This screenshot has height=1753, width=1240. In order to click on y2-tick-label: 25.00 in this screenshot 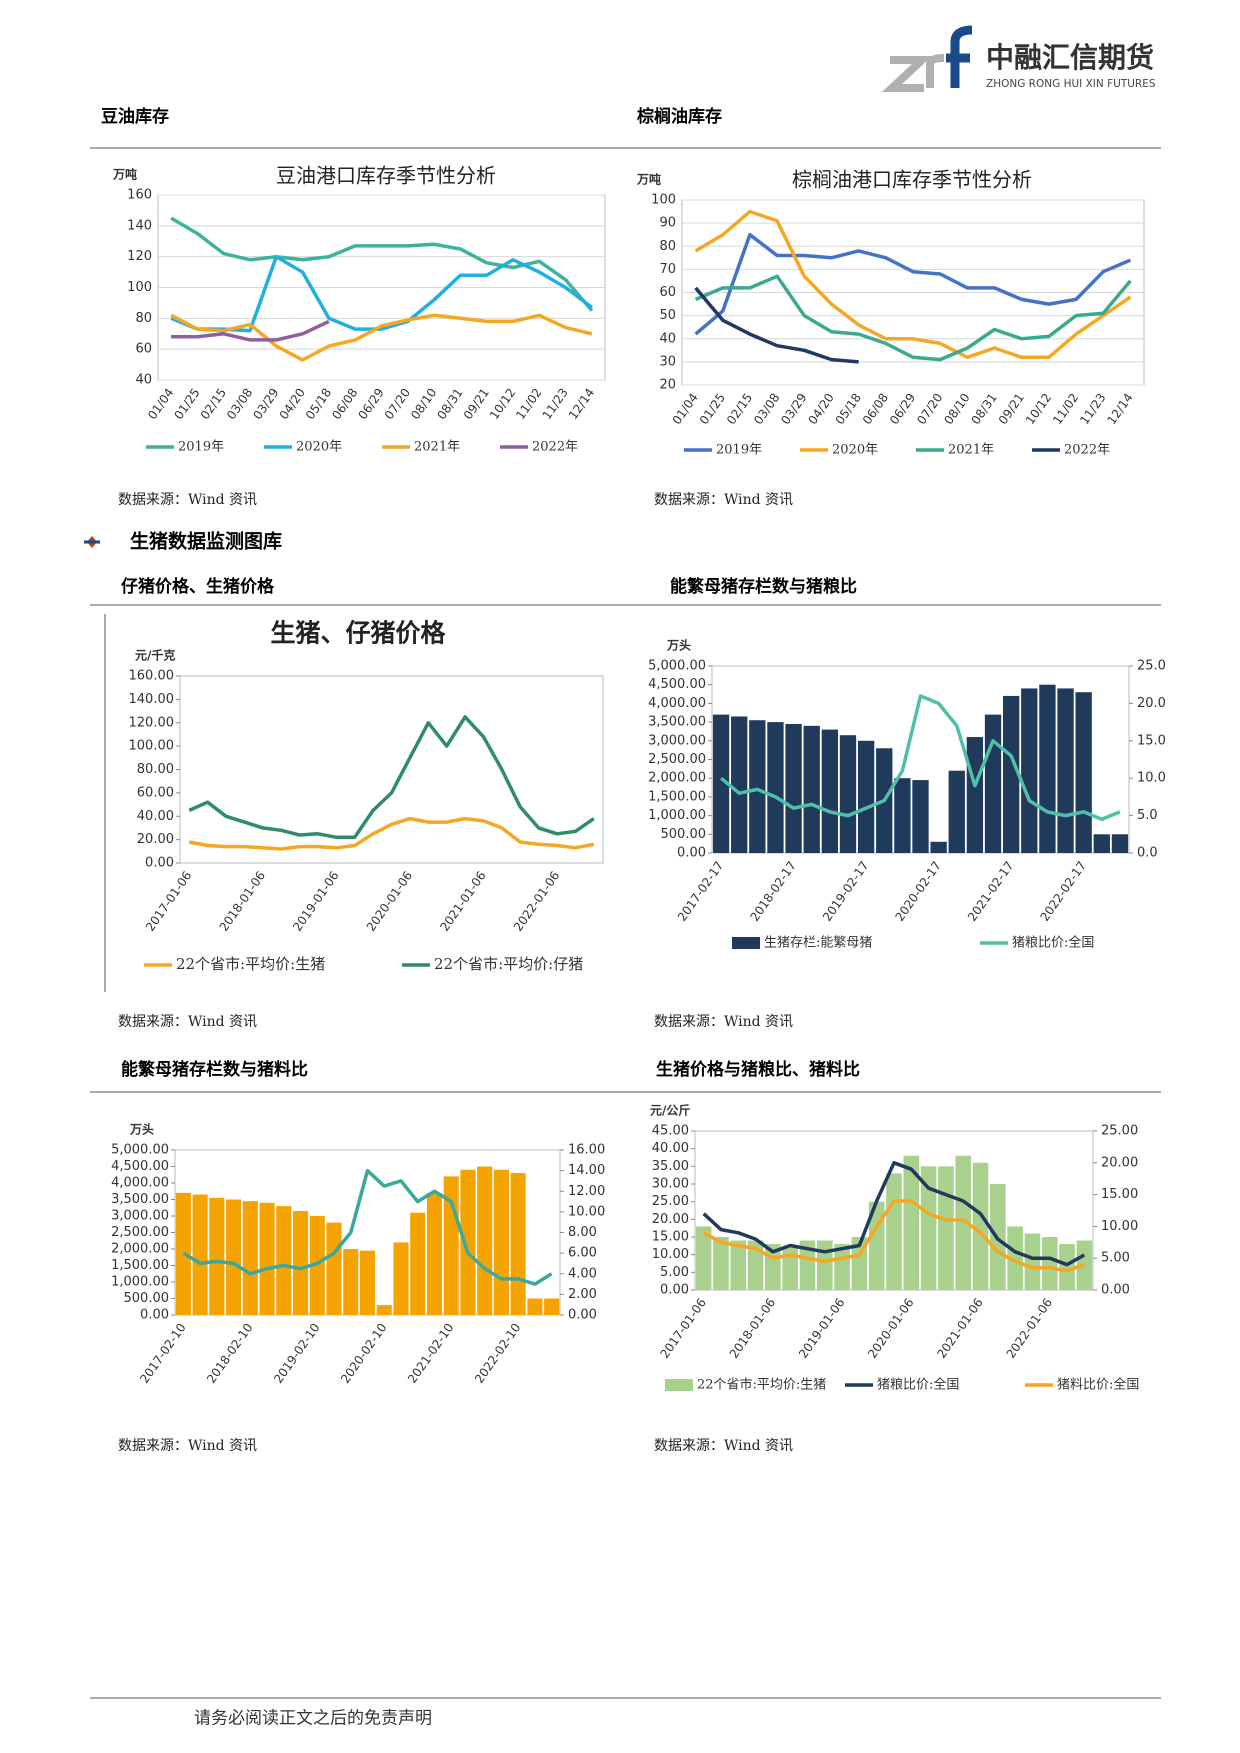, I will do `click(1119, 1131)`.